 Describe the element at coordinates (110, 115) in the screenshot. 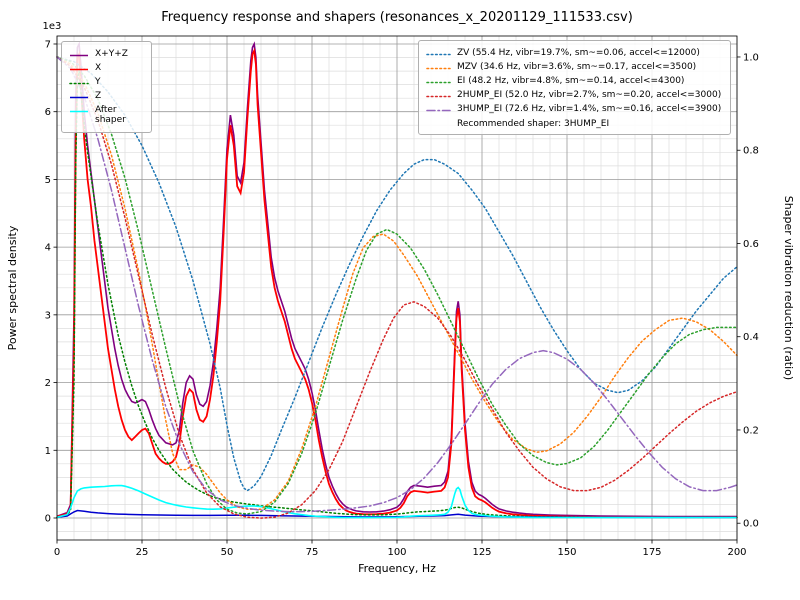

I see `legend-item-label: After shaper` at that location.